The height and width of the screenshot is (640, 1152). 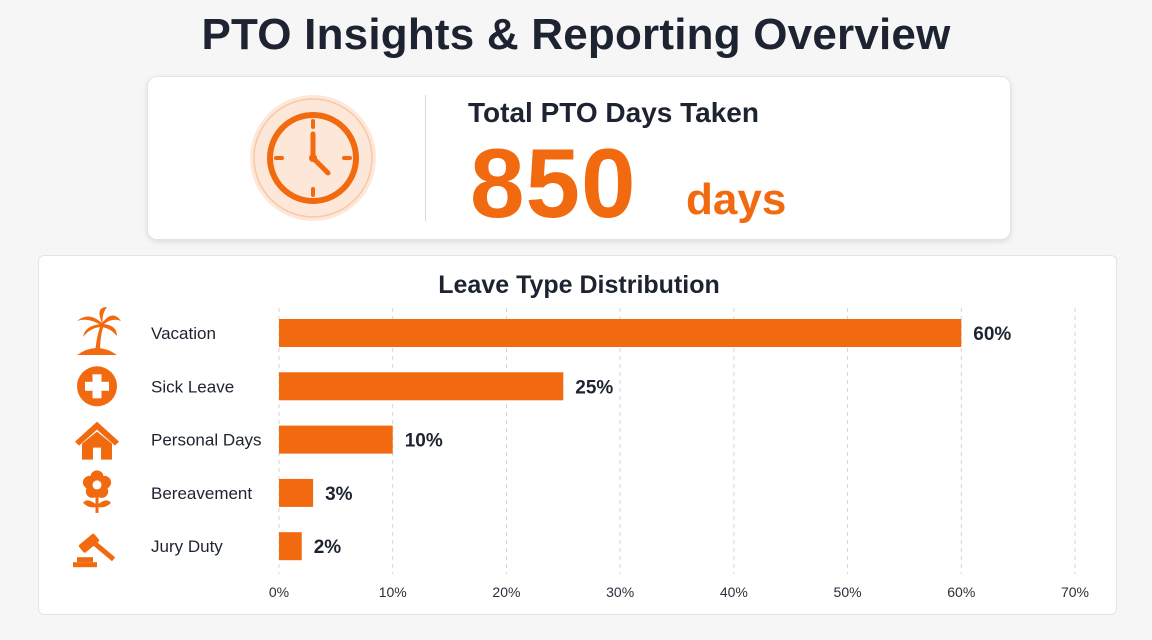 I want to click on x-tick-label: 70%, so click(x=1075, y=592).